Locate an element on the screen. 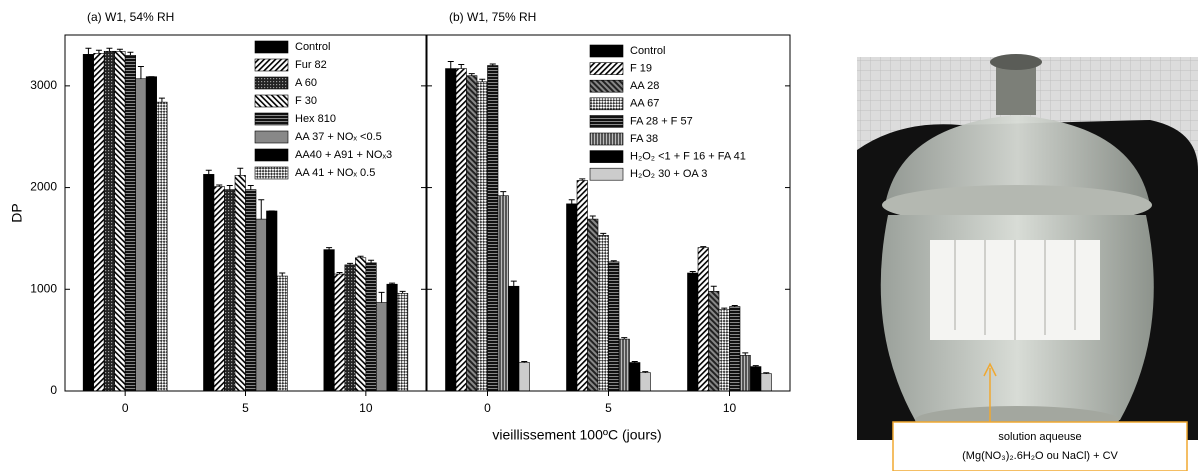 The width and height of the screenshot is (1200, 471). chart-title: (a) W1, 54% RH is located at coordinates (130, 17).